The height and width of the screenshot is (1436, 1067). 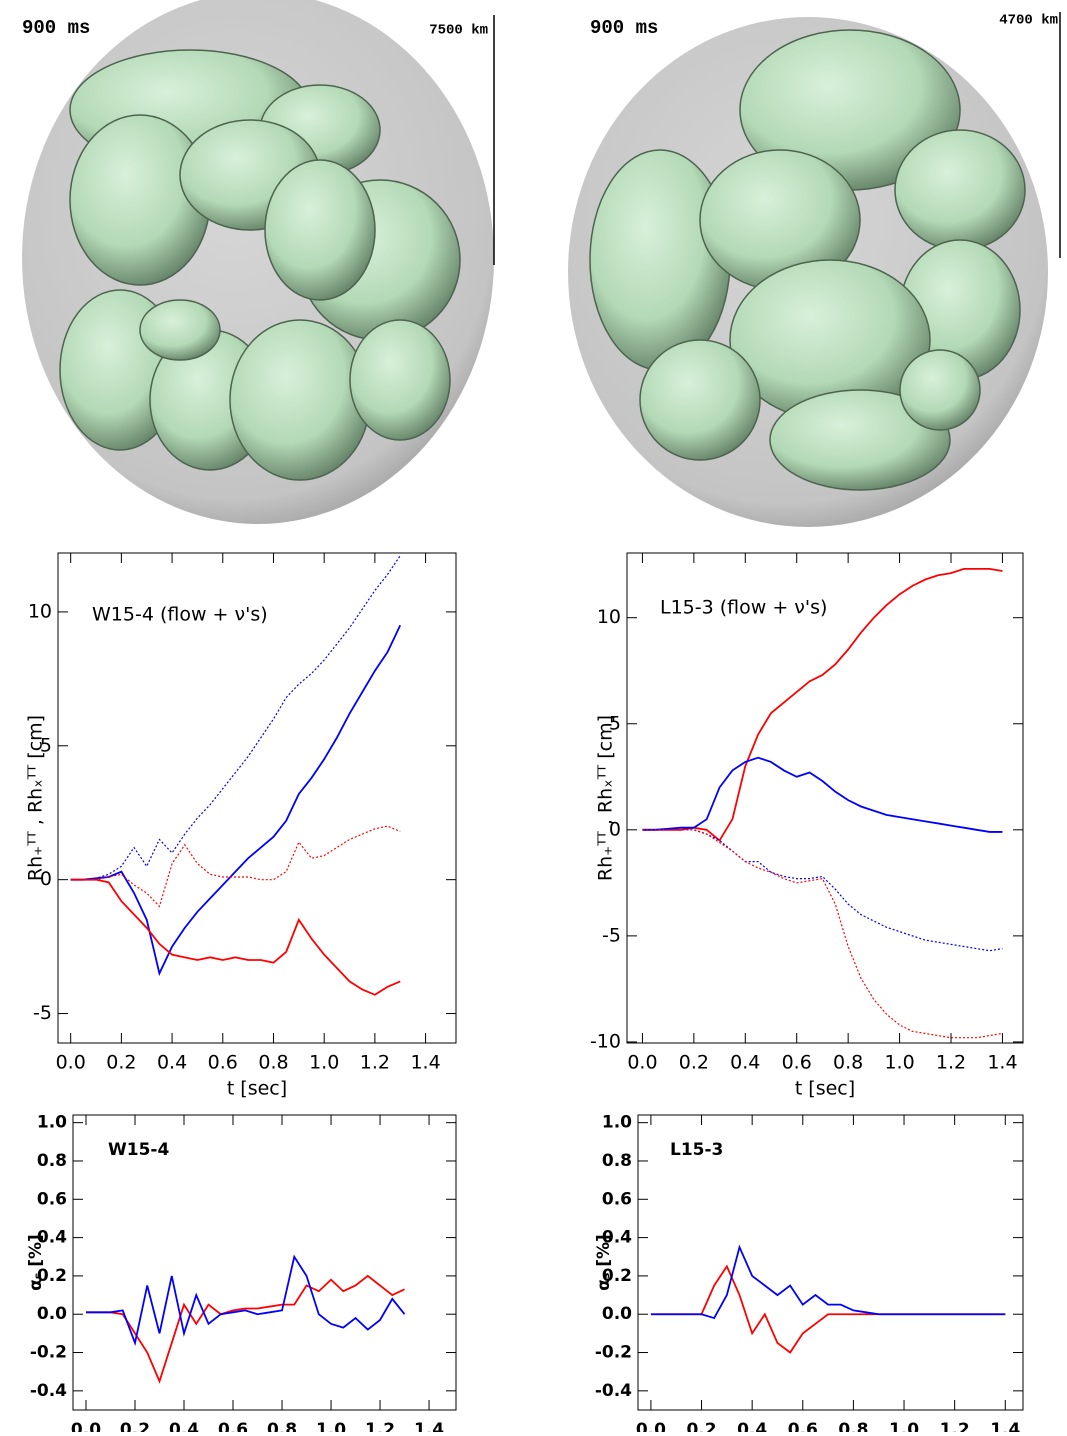 What do you see at coordinates (605, 1041) in the screenshot?
I see `y-tick-label: -10` at bounding box center [605, 1041].